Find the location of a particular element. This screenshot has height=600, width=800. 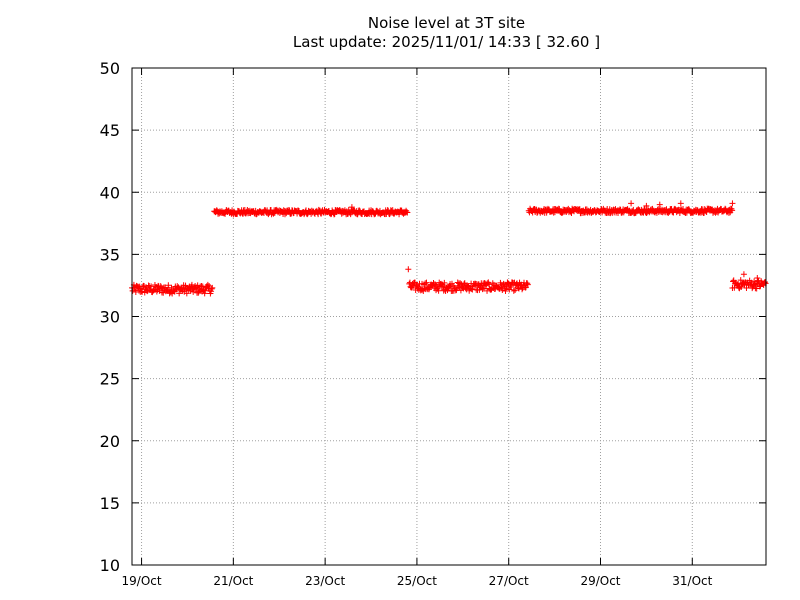

chart-title: Noise level at 3T site is located at coordinates (446, 23).